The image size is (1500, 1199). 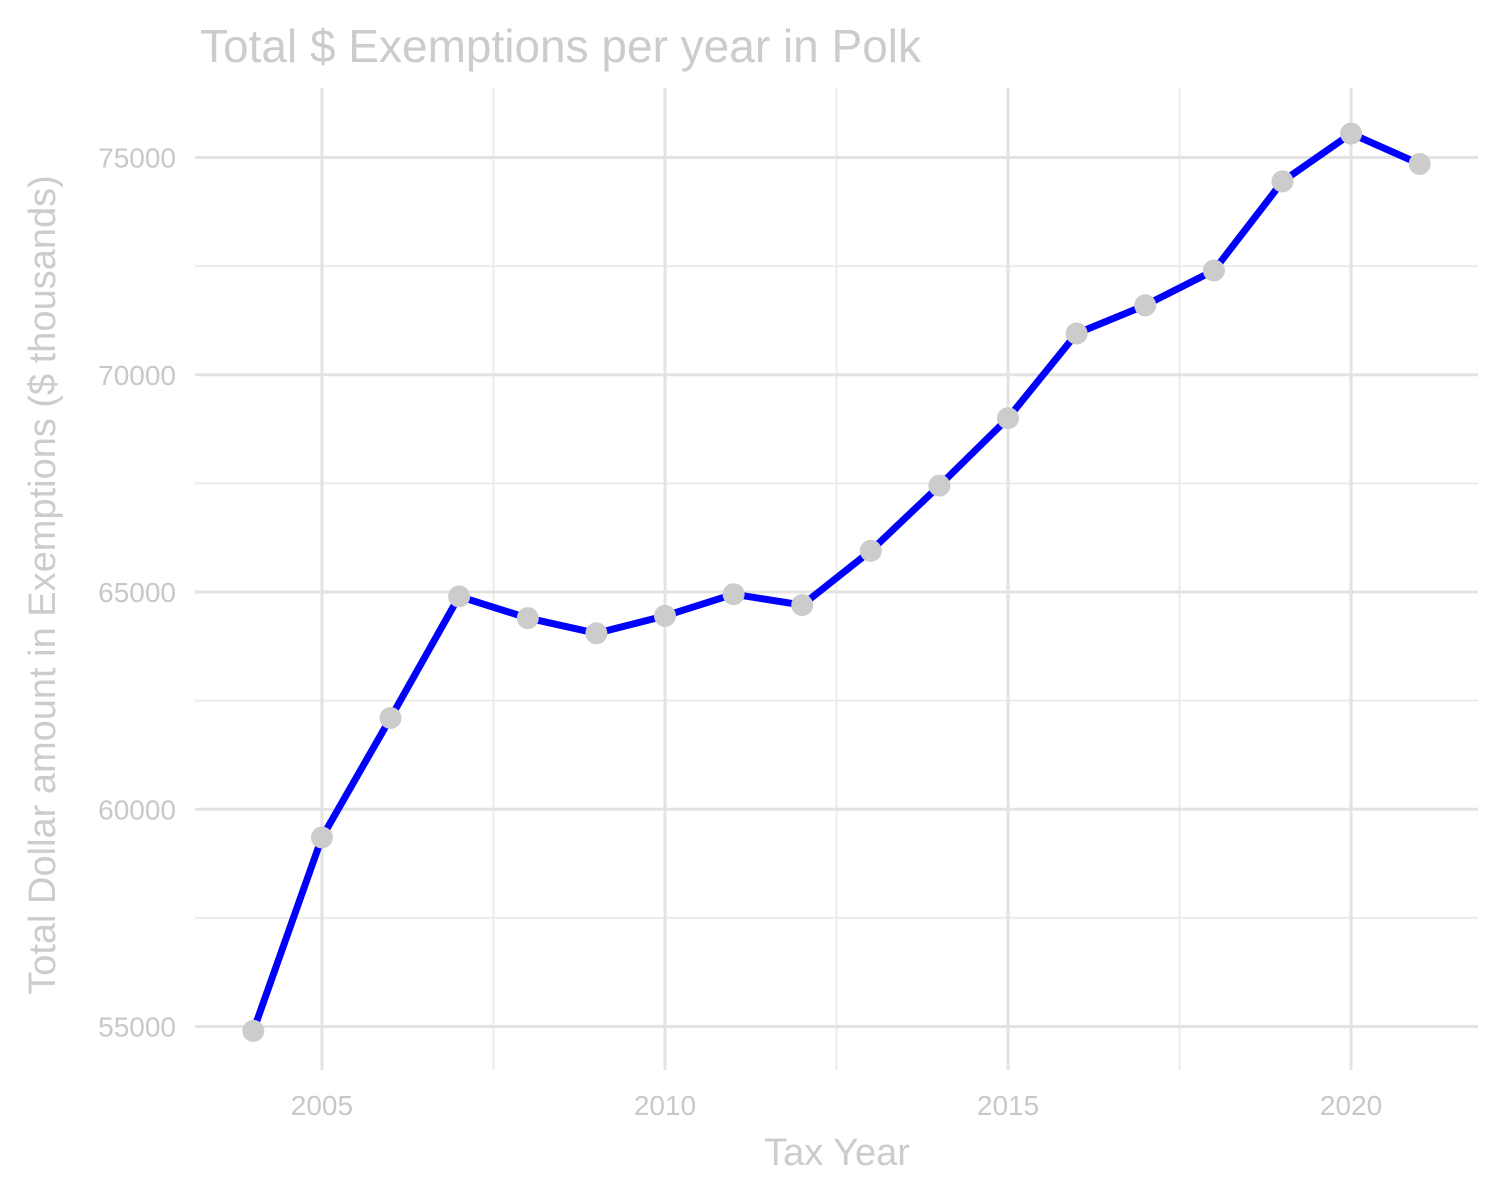 I want to click on y-tick-label: 75000, so click(x=137, y=158).